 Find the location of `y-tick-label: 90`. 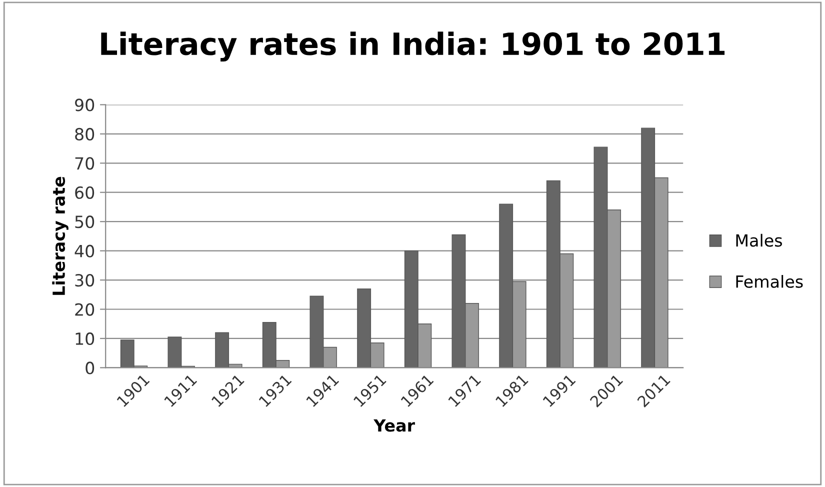

y-tick-label: 90 is located at coordinates (84, 105).